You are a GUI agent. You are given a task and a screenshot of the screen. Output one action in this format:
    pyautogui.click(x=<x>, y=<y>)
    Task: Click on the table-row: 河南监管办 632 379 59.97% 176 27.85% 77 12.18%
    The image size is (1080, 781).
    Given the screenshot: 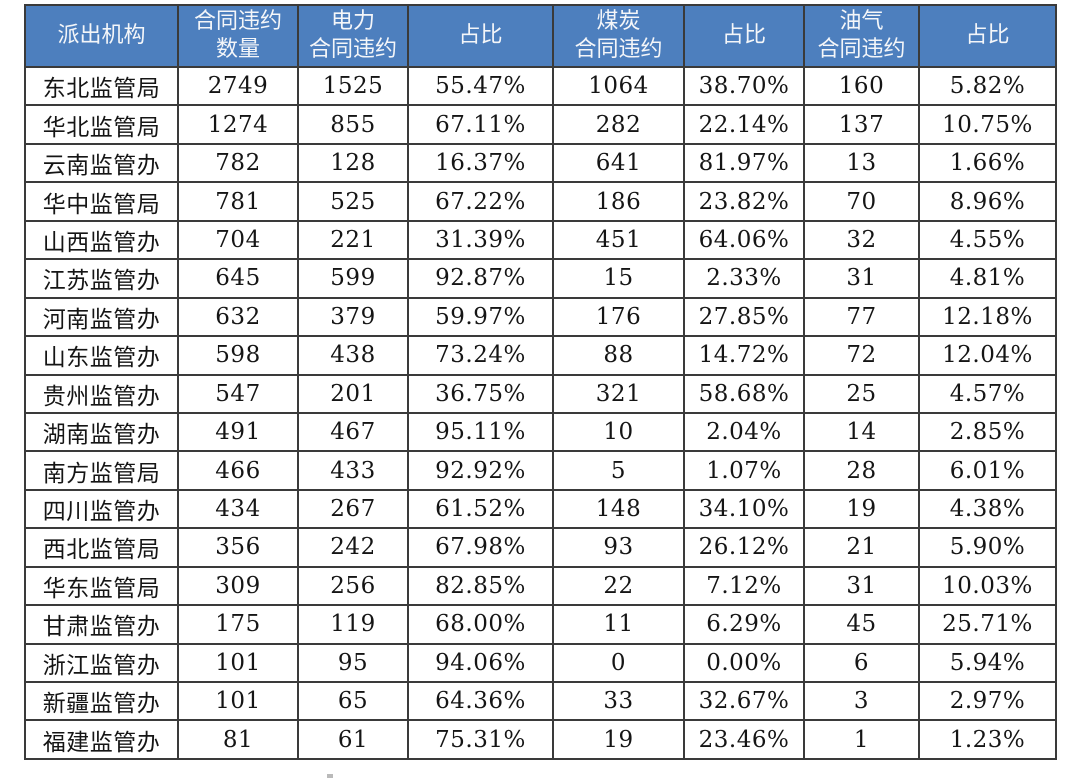 What is the action you would take?
    pyautogui.click(x=540, y=317)
    